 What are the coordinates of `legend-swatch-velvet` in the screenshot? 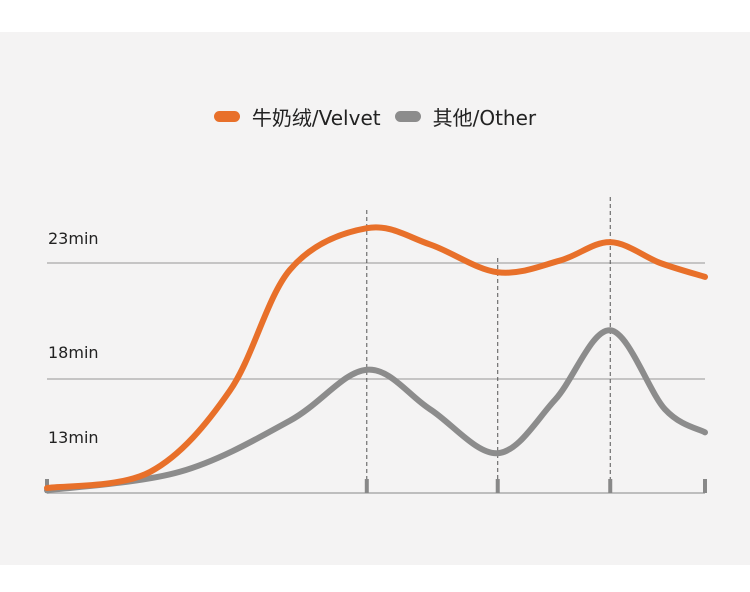 It's located at (226, 116).